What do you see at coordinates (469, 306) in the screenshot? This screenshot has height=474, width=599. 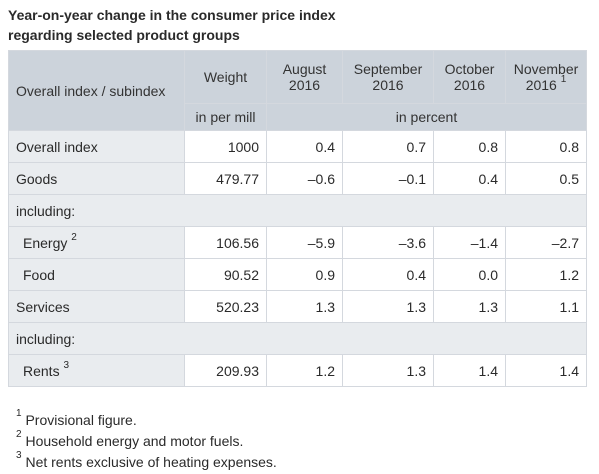 I see `cell-oct: 1.3` at bounding box center [469, 306].